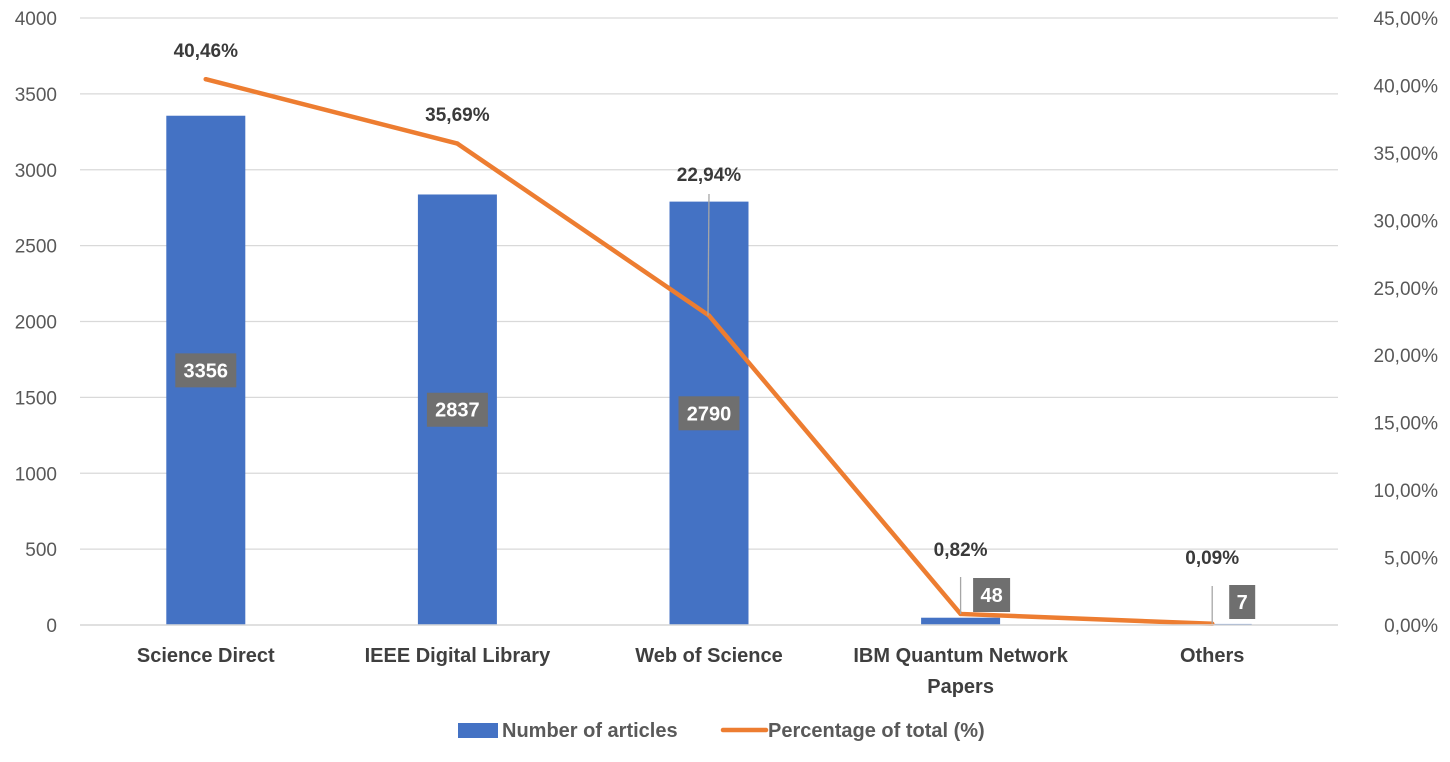 Image resolution: width=1450 pixels, height=762 pixels. Describe the element at coordinates (1411, 559) in the screenshot. I see `y-right-tick-label: 5,00%` at that location.